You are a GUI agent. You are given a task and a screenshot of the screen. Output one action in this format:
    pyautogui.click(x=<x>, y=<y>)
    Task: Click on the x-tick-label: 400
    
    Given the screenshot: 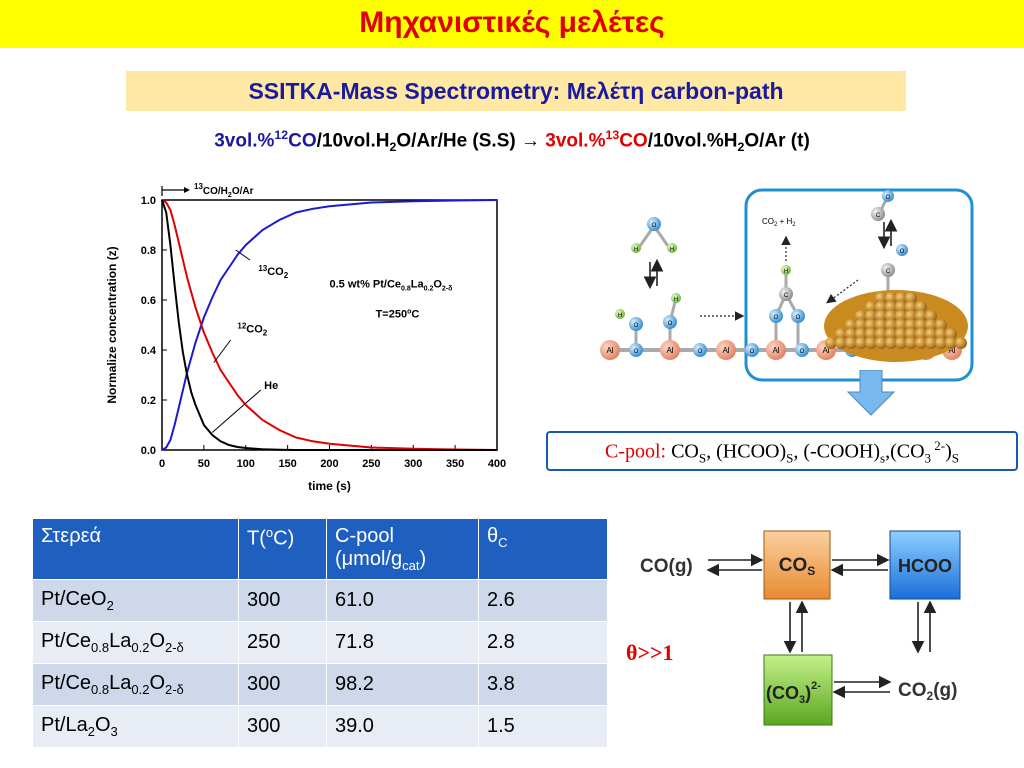 What is the action you would take?
    pyautogui.click(x=497, y=464)
    